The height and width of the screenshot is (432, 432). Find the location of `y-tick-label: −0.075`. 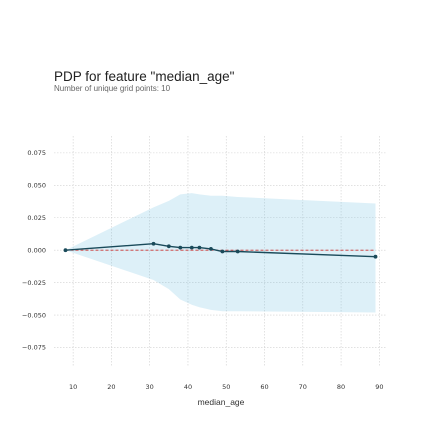

y-tick-label: −0.075 is located at coordinates (34, 348).